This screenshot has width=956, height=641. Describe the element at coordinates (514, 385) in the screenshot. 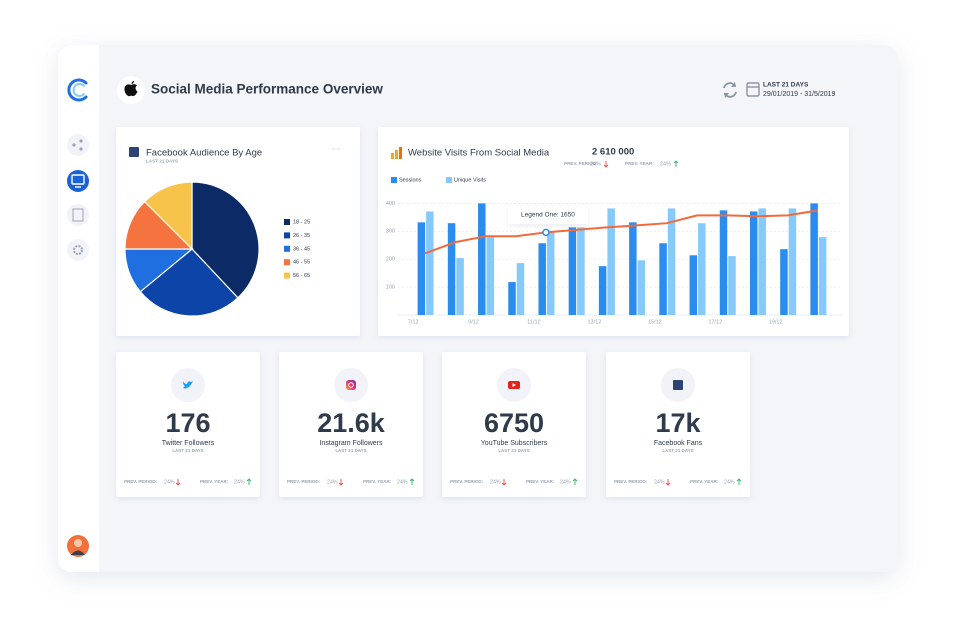

I see `youtube-icon` at that location.